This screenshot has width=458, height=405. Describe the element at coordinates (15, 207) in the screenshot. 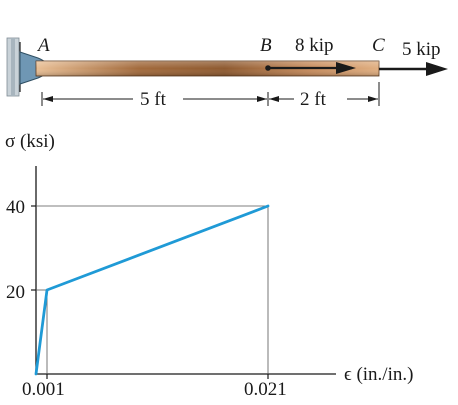

I see `y-tick-label-40: 40` at that location.